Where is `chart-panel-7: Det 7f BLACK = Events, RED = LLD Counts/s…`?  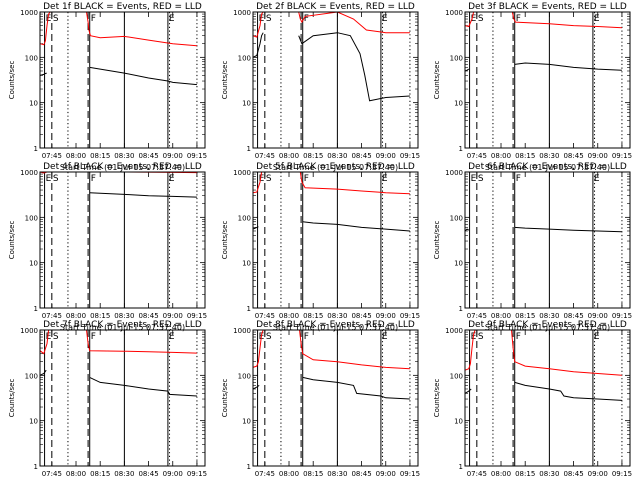
chart-panel-7: Det 7f BLACK = Events, RED = LLD Counts/s… is located at coordinates (107, 399).